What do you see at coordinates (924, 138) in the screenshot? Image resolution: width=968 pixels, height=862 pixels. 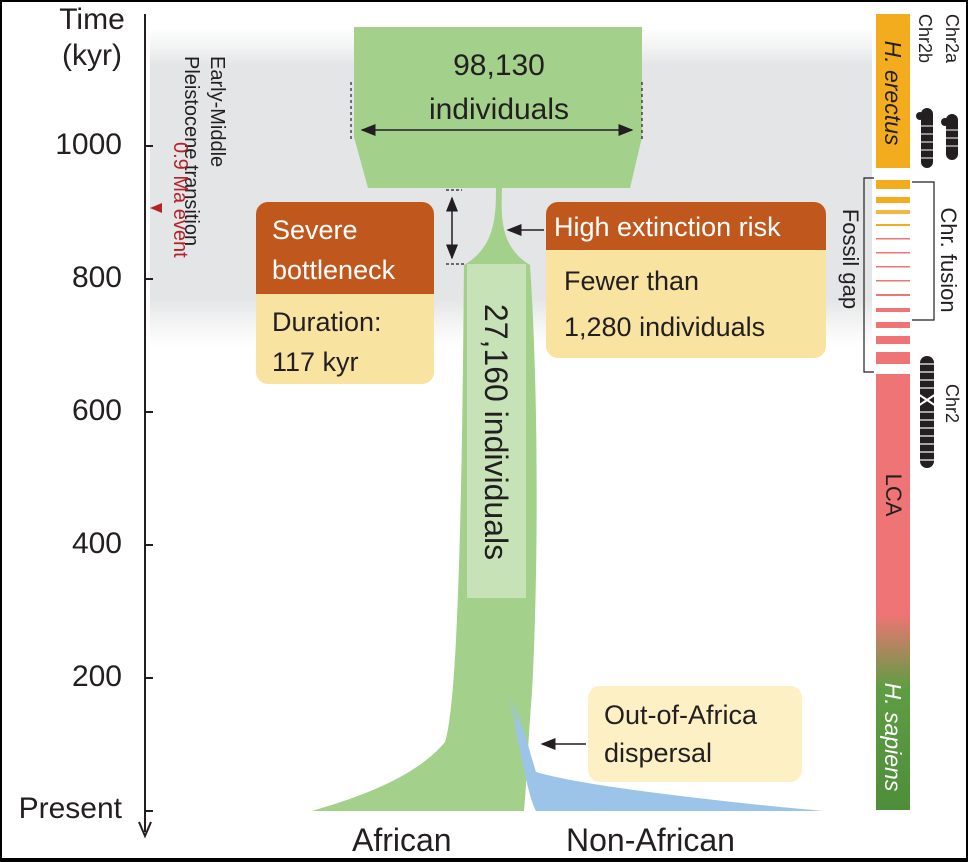 I see `chr2b-chromosome-icon` at bounding box center [924, 138].